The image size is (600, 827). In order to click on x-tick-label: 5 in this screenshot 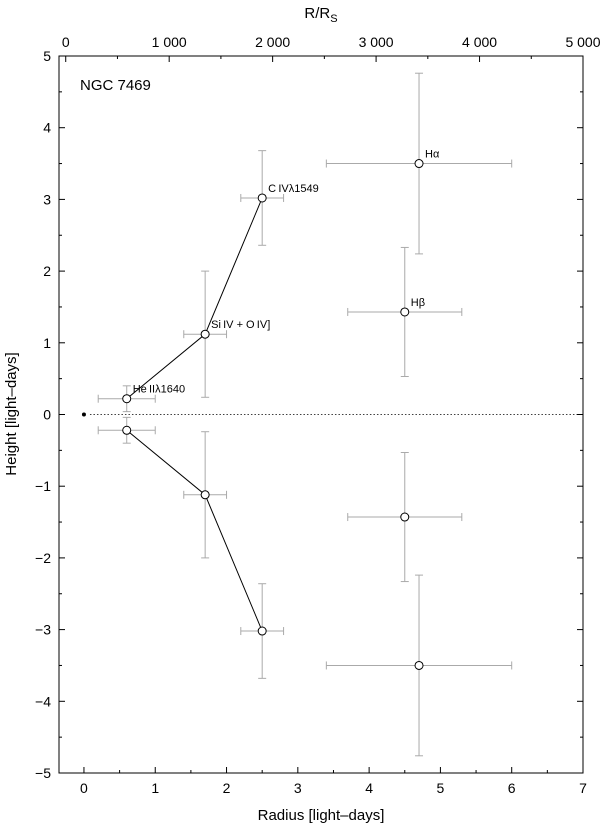, I will do `click(441, 788)`.